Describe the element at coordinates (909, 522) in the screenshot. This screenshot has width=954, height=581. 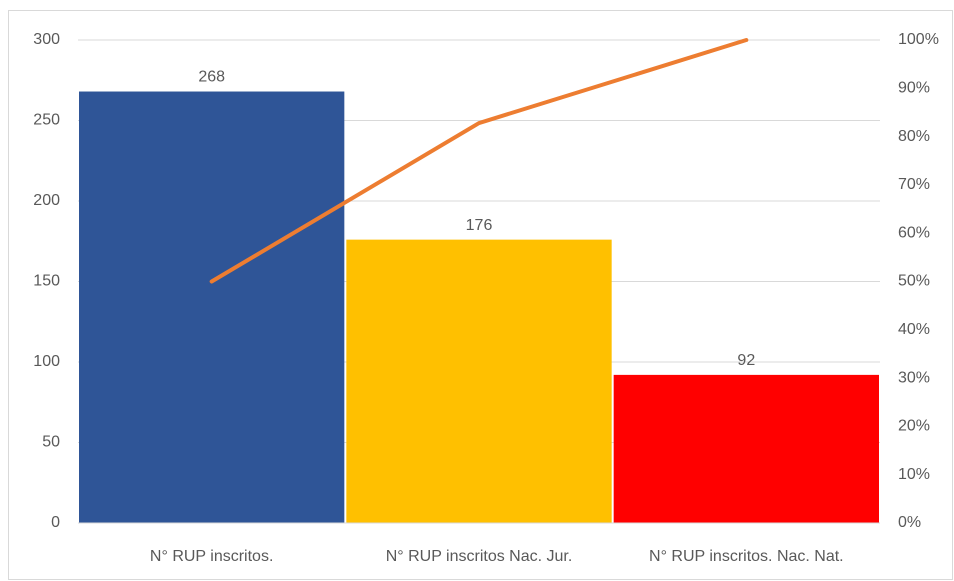
I see `y2-tick-label: 0%` at that location.